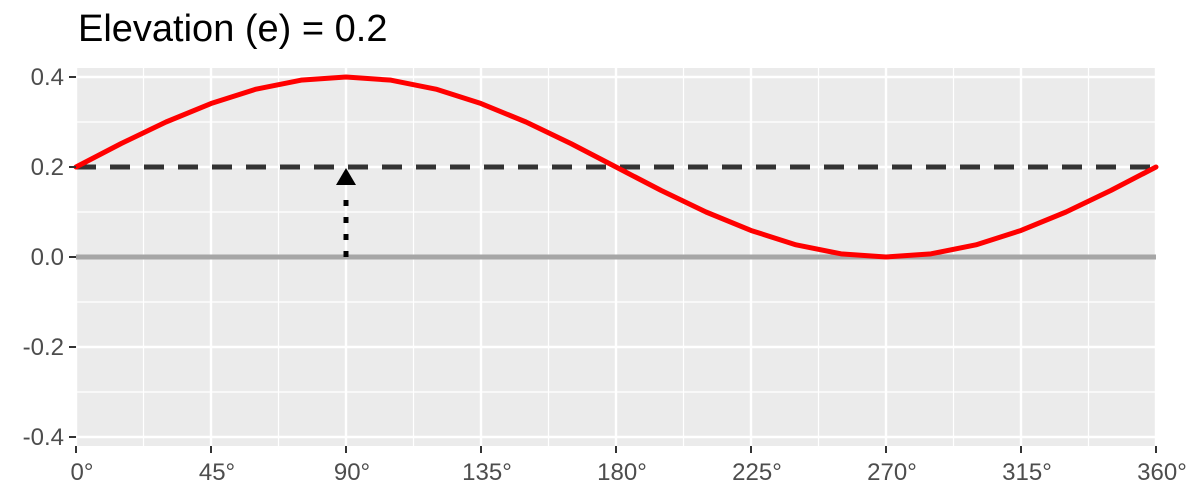 Image resolution: width=1200 pixels, height=496 pixels. Describe the element at coordinates (82, 472) in the screenshot. I see `x-tick-label: 0°` at that location.